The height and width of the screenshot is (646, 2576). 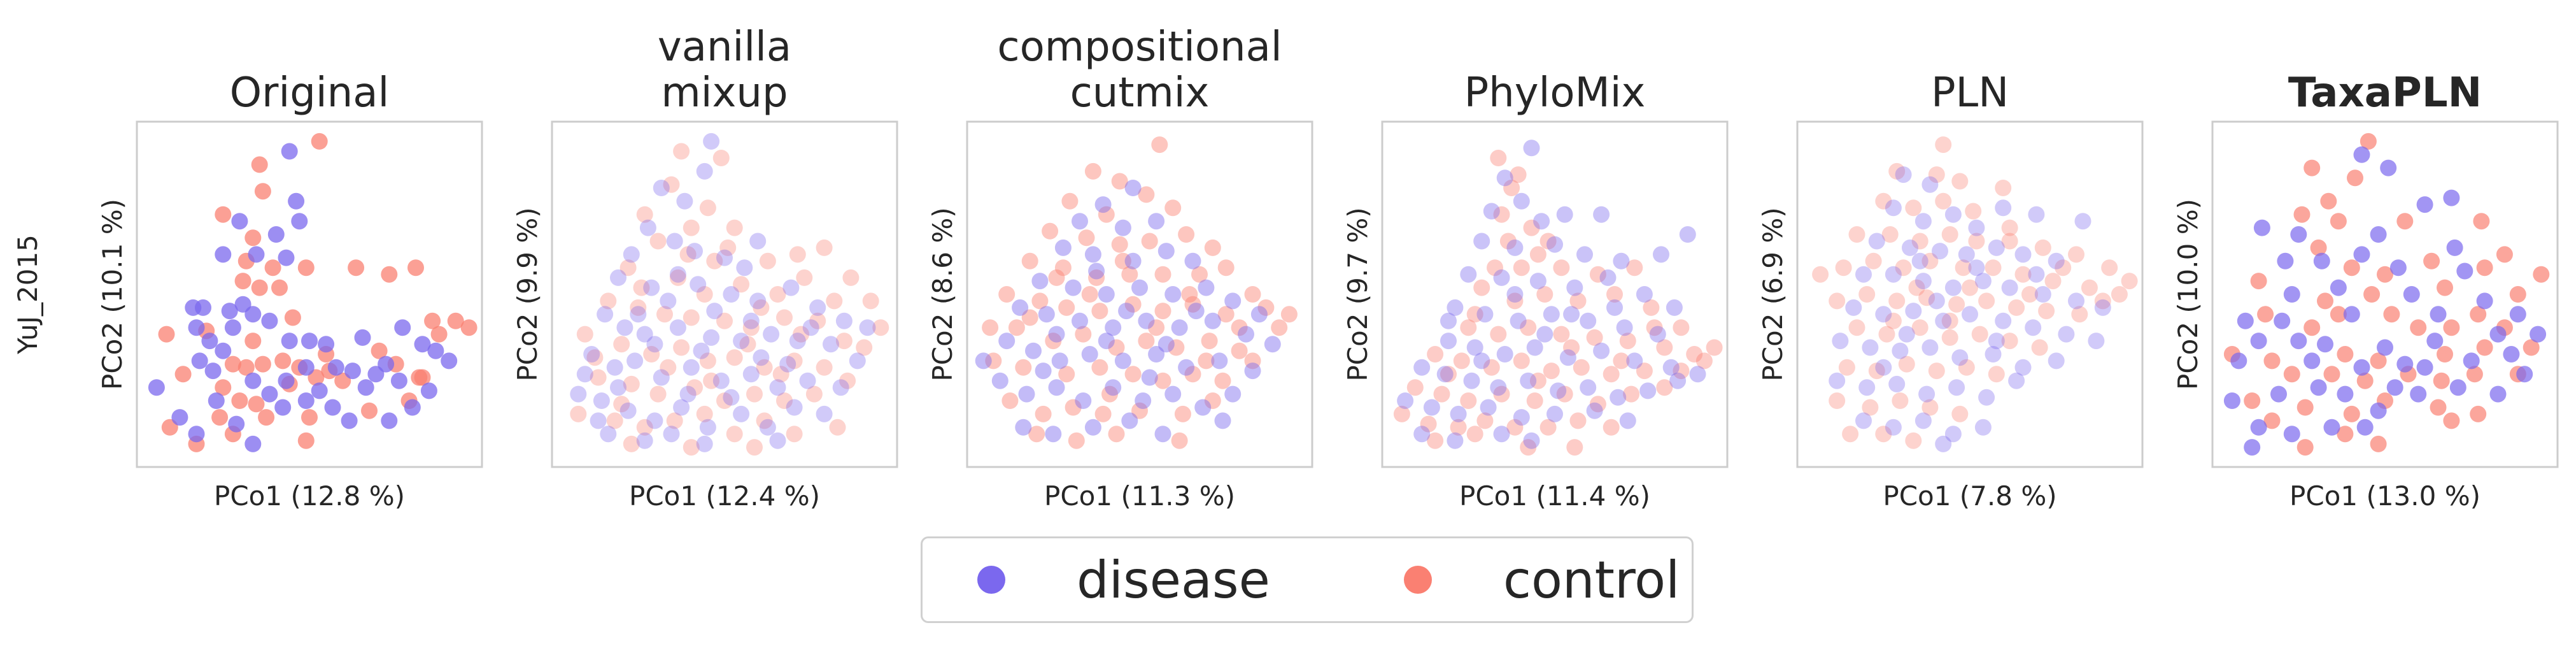 What do you see at coordinates (1139, 496) in the screenshot?
I see `x-axis-label: PCo1 (11.3 %)` at bounding box center [1139, 496].